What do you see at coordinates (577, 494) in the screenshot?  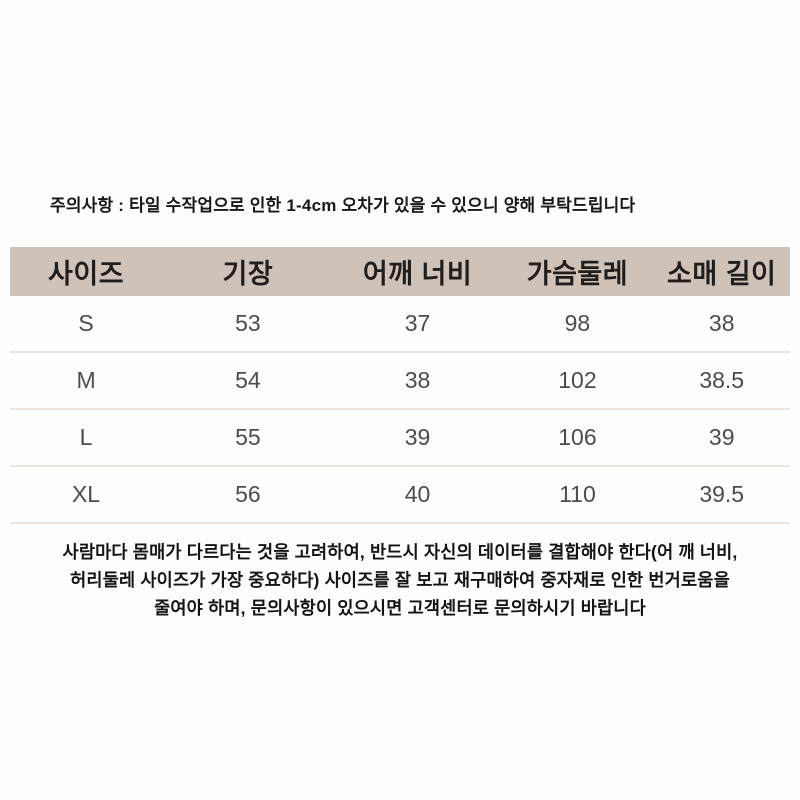 I see `cell-chest: 110` at bounding box center [577, 494].